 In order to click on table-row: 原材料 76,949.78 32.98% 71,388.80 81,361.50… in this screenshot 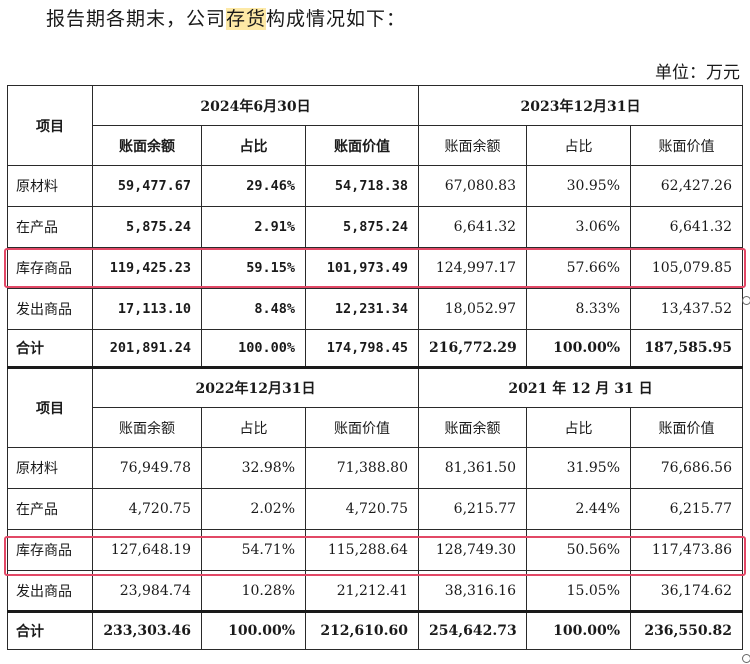, I will do `click(375, 468)`.